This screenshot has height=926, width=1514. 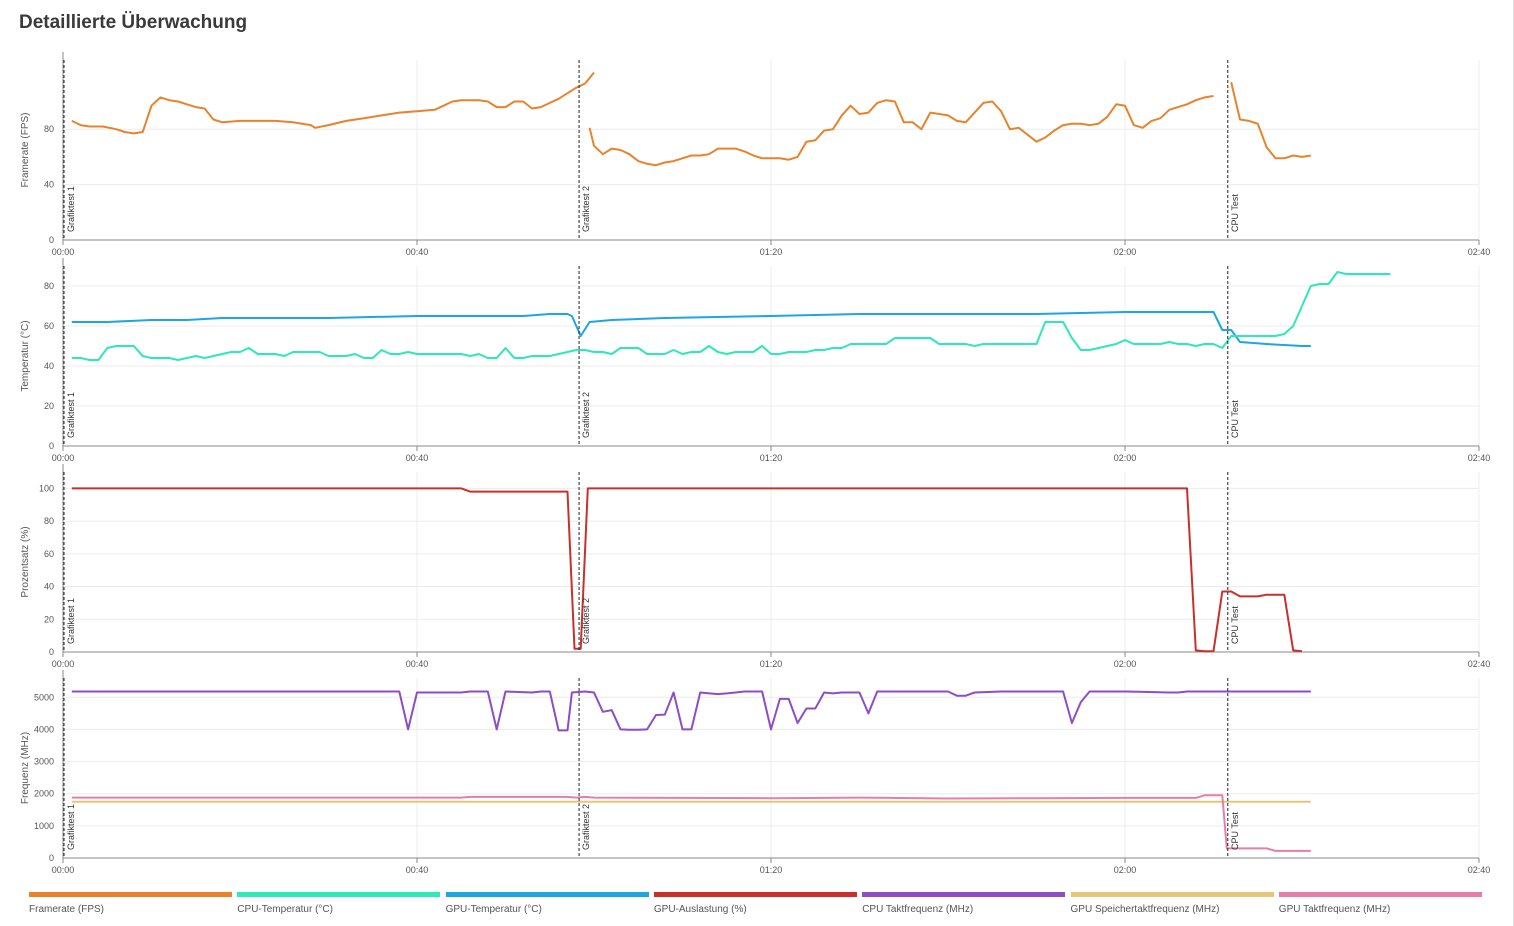 What do you see at coordinates (493, 909) in the screenshot?
I see `legend-label: GPU-Temperatur (°C)` at bounding box center [493, 909].